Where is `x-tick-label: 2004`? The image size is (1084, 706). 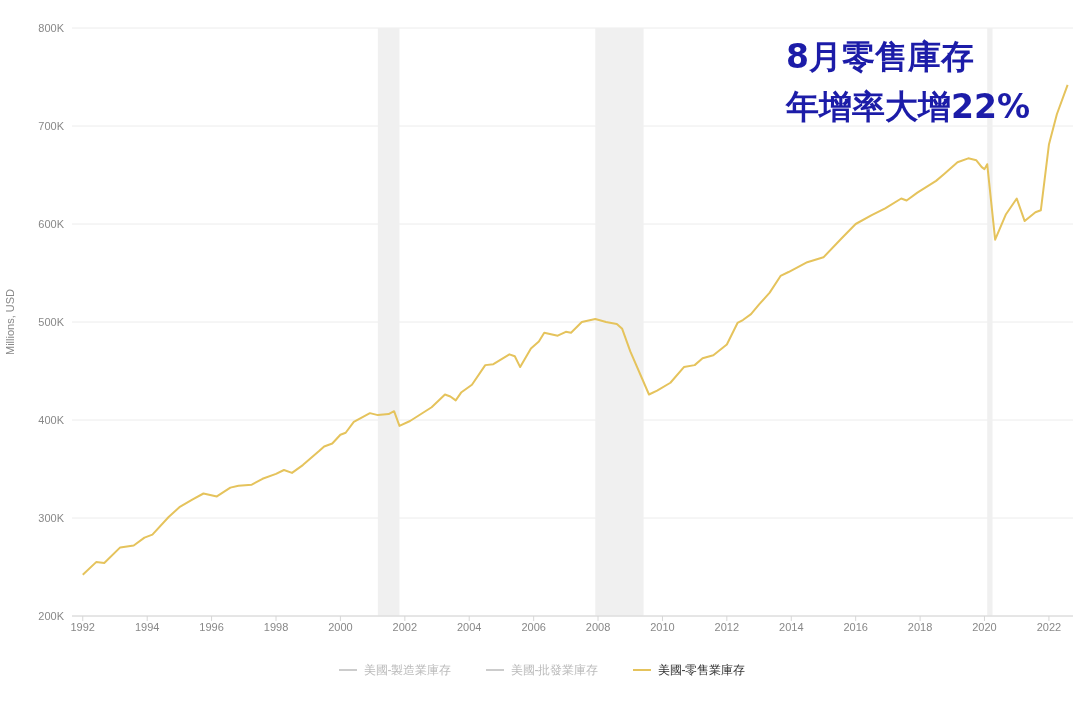 x-tick-label: 2004 is located at coordinates (469, 626).